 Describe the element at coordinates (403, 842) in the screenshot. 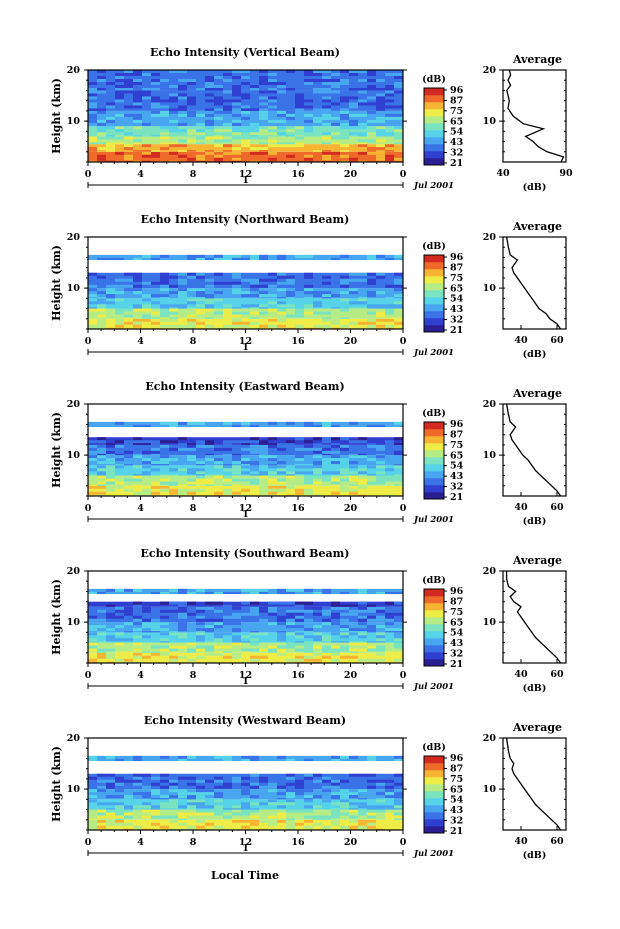

I see `x-tick-label: 0` at that location.